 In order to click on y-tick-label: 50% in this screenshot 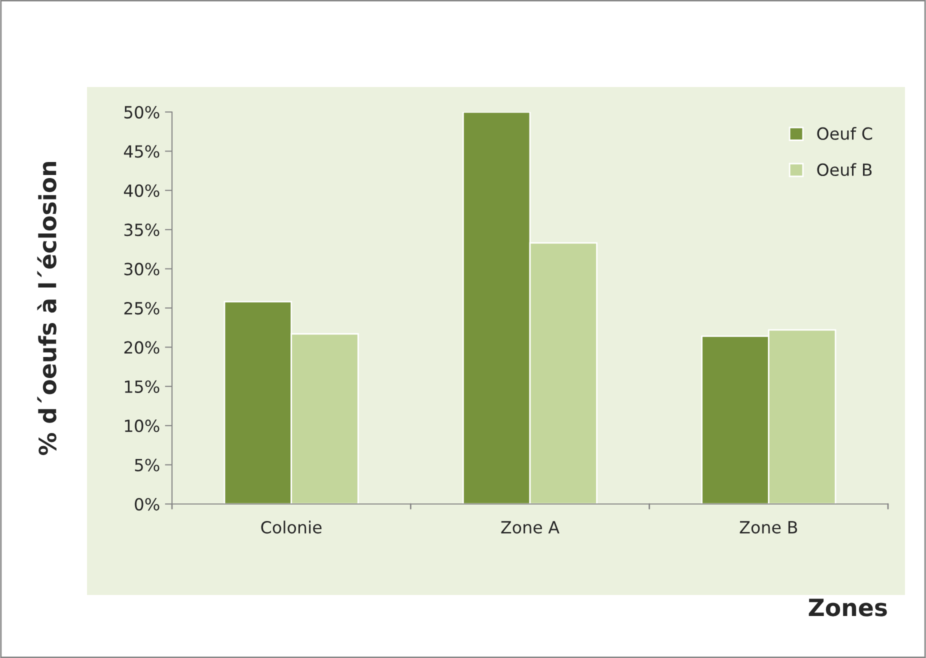, I will do `click(142, 112)`.